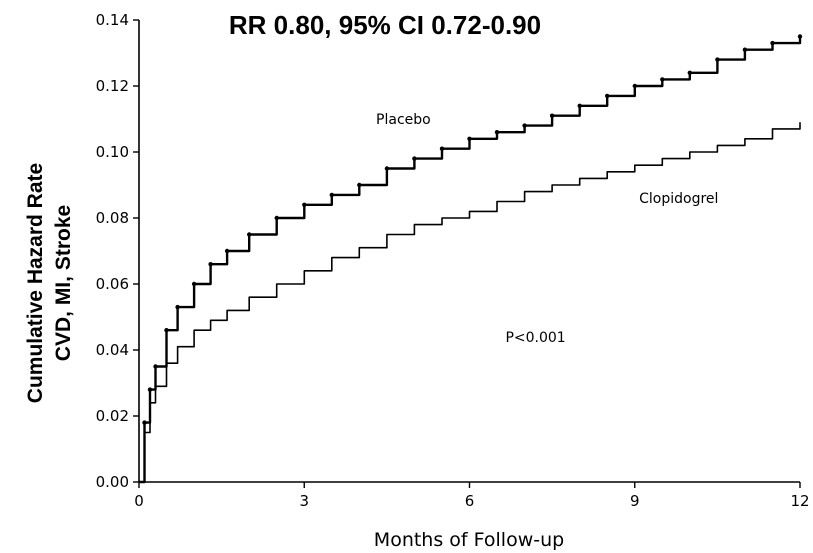 This screenshot has height=553, width=813. I want to click on x-tick-label: 9, so click(635, 501).